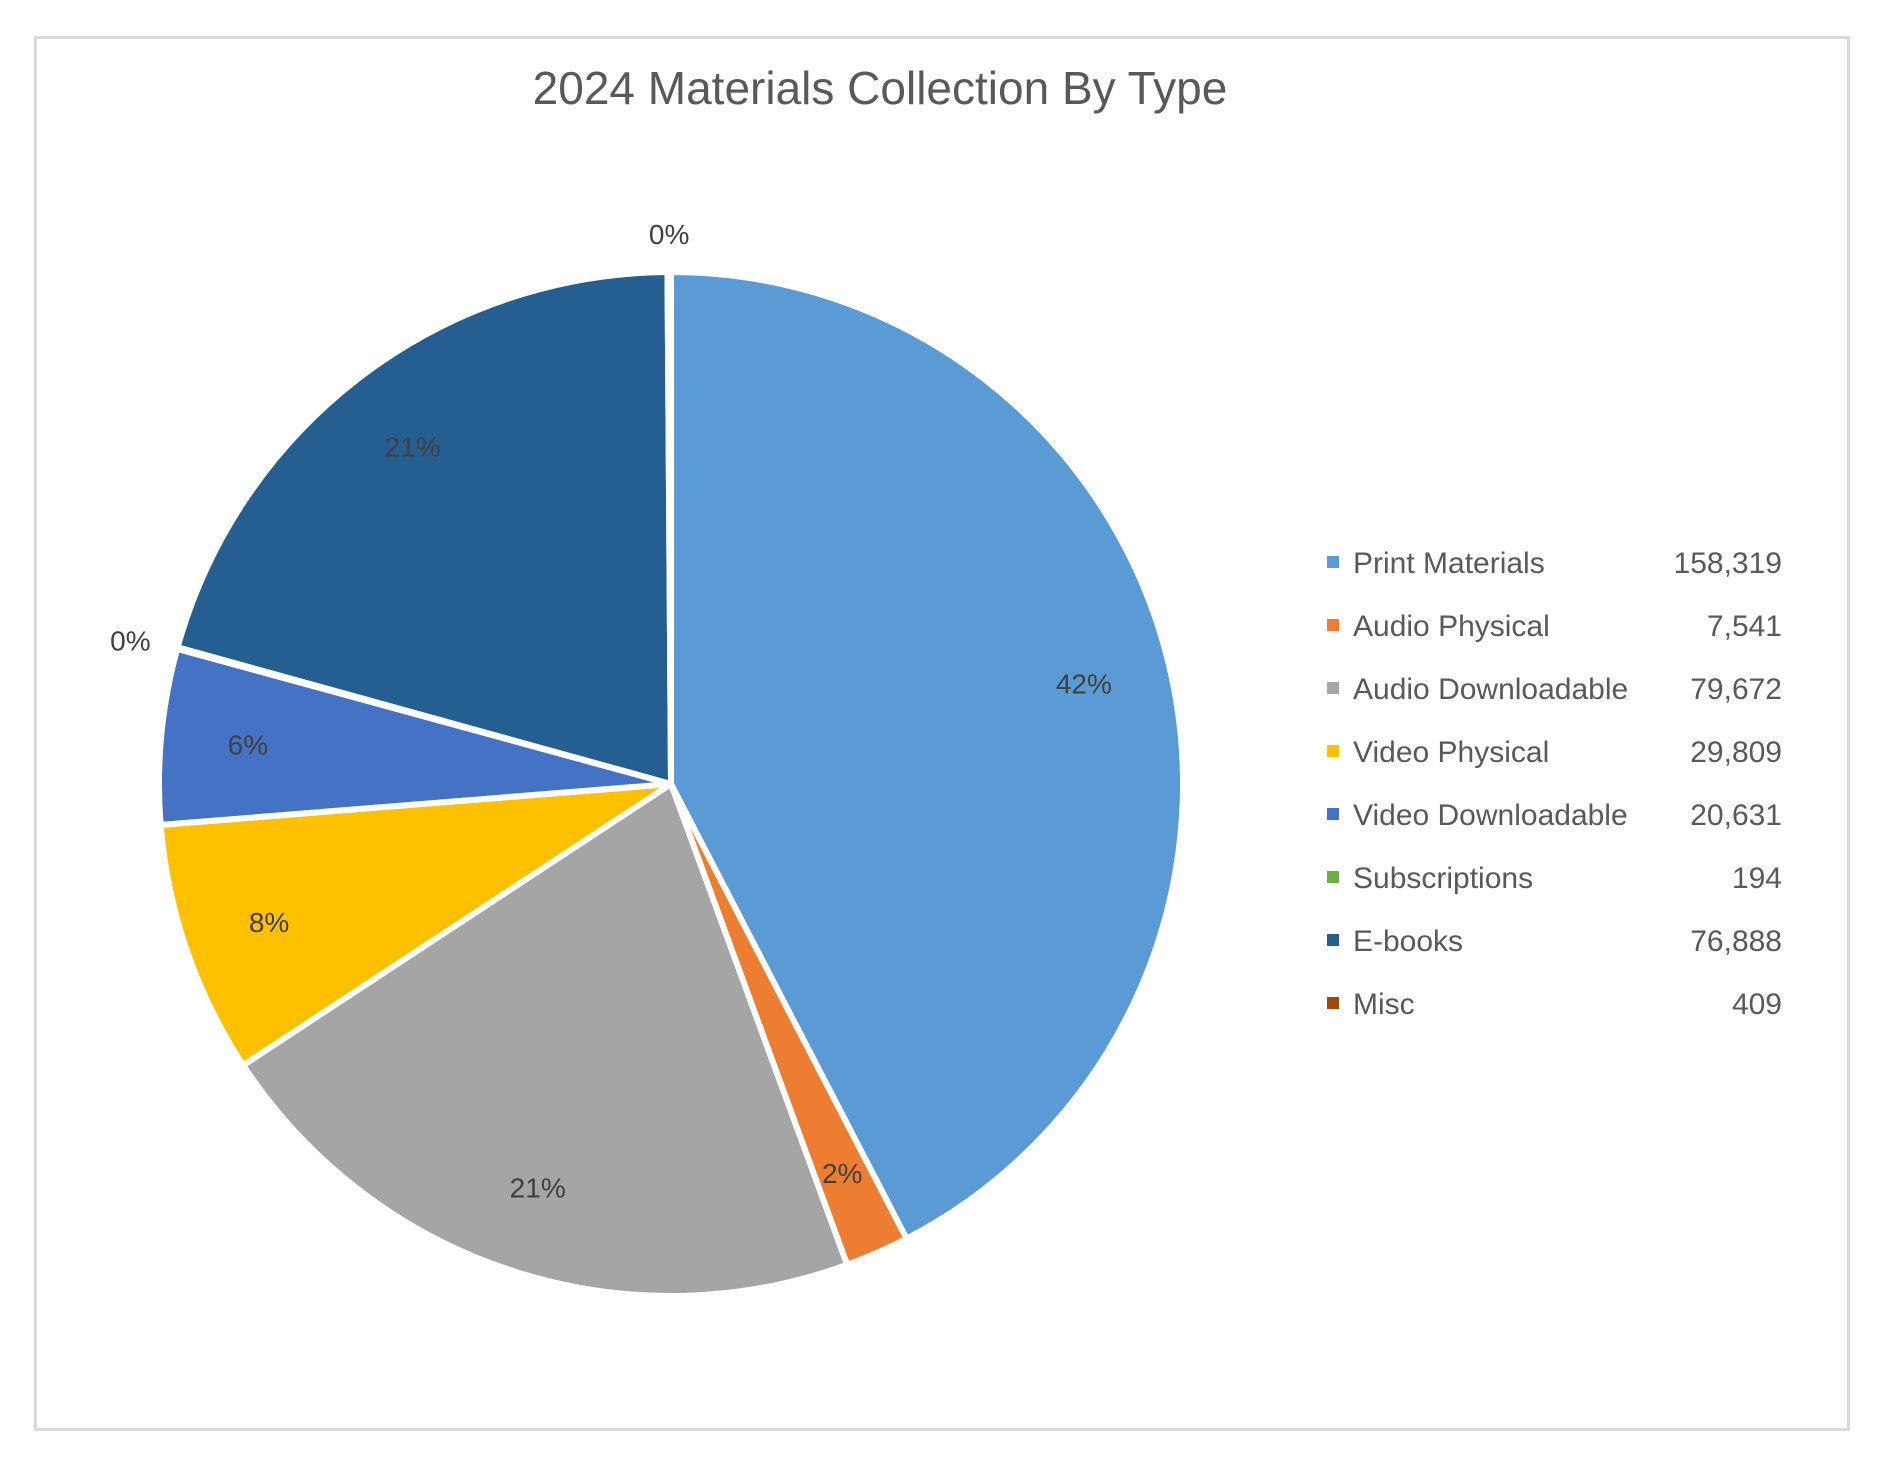 This screenshot has height=1469, width=1886. Describe the element at coordinates (1408, 941) in the screenshot. I see `legend-label-e-books: E-books` at that location.